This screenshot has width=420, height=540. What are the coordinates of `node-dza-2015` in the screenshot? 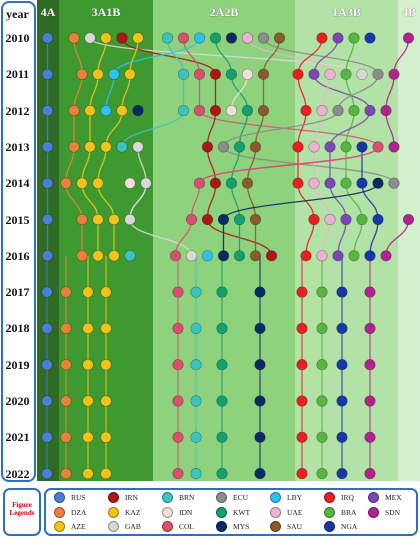 It's located at (82, 219).